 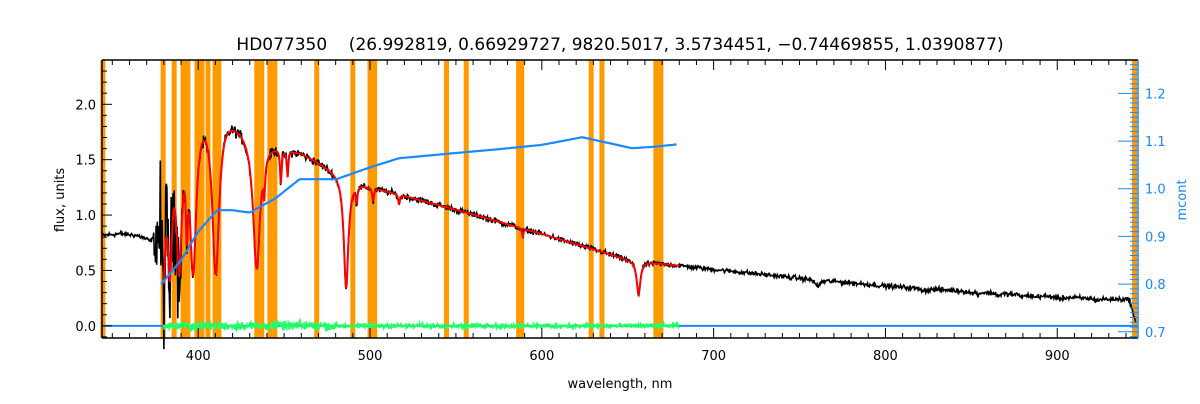 What do you see at coordinates (541, 356) in the screenshot?
I see `x-tick-label: 600` at bounding box center [541, 356].